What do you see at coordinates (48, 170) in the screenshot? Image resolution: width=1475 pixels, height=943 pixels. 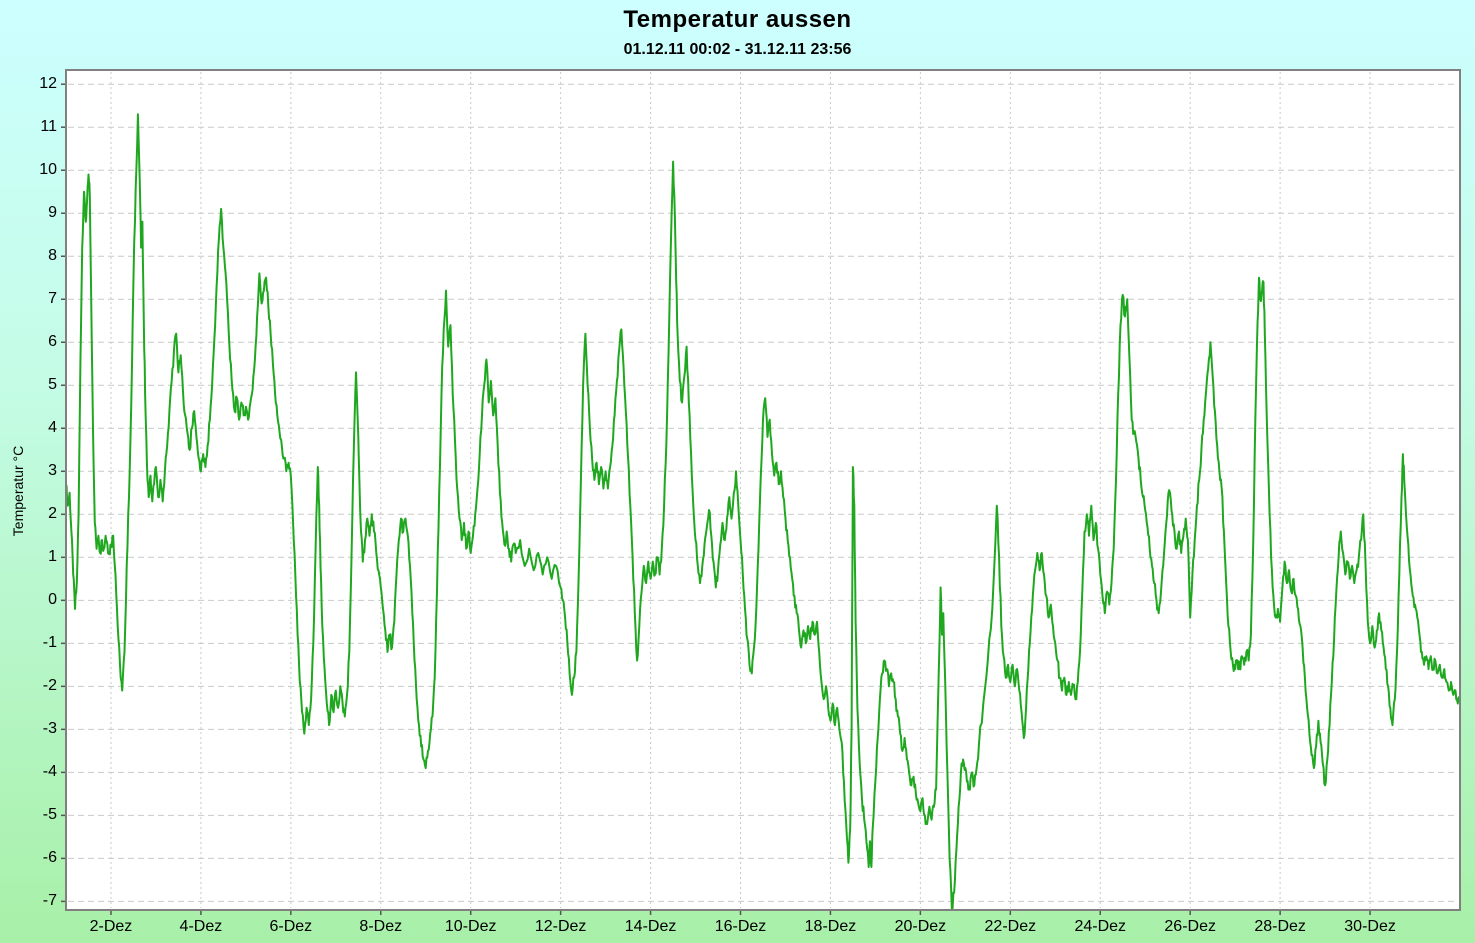 I see `y-tick-label: 10` at bounding box center [48, 170].